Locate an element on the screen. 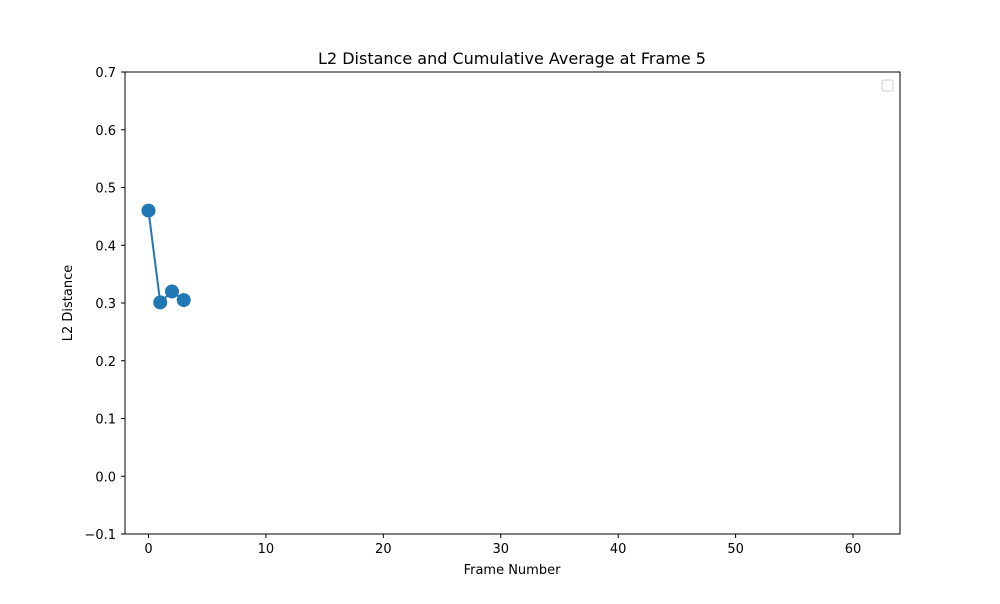 This screenshot has height=604, width=1000. y-tick-label: 0.5 is located at coordinates (105, 189).